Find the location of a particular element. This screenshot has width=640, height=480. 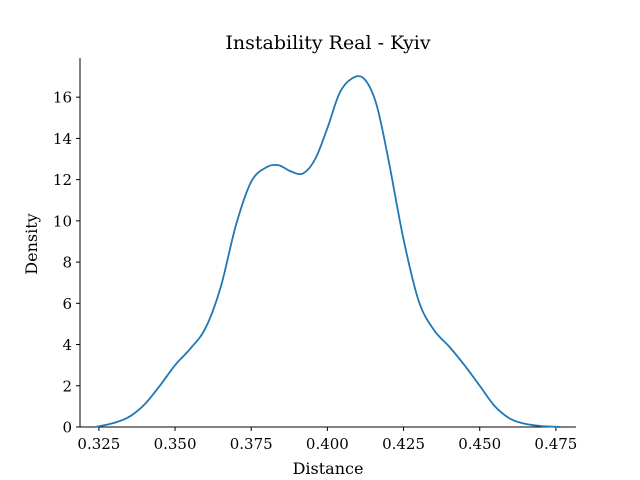

y-tick-label: 4 is located at coordinates (67, 345).